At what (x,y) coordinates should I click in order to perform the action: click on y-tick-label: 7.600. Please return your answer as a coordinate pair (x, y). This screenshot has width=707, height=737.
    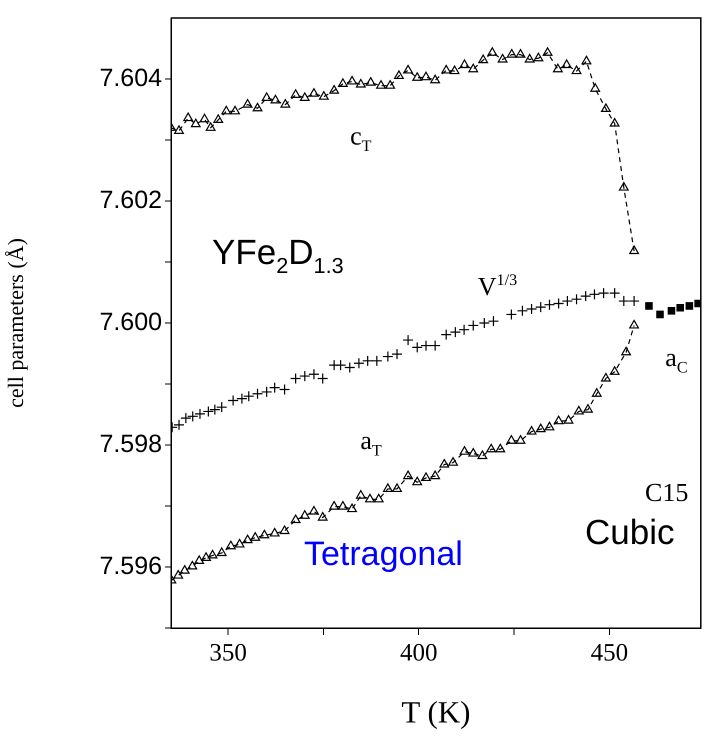
    Looking at the image, I should click on (130, 322).